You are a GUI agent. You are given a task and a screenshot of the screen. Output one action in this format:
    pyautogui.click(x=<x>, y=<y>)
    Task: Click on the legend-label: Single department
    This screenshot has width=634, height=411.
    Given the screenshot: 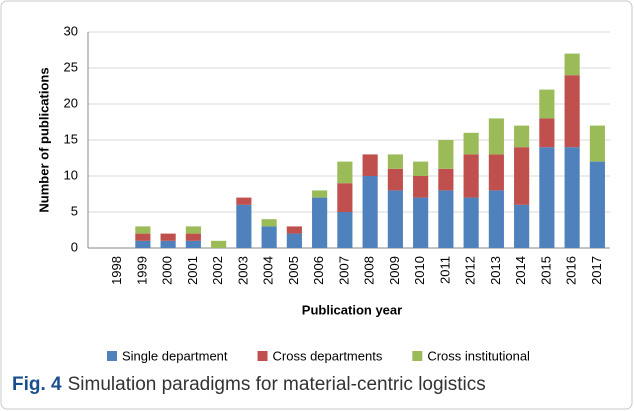 What is the action you would take?
    pyautogui.click(x=175, y=355)
    